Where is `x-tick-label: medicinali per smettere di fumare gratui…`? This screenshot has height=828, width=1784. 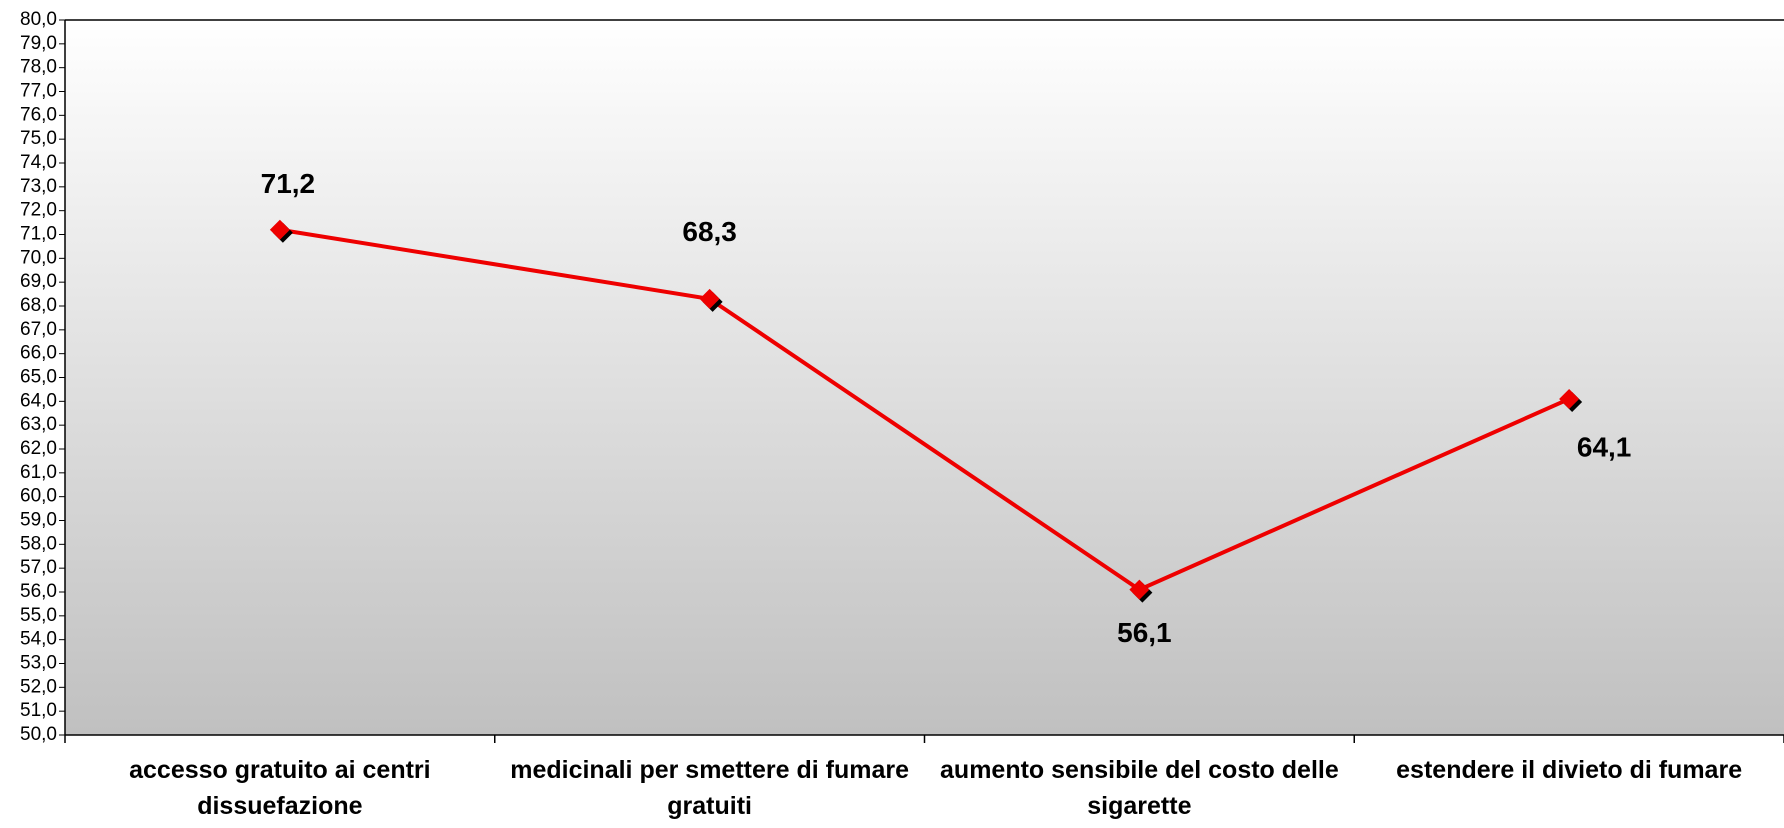 x-tick-label: medicinali per smettere di fumare gratui… is located at coordinates (709, 788).